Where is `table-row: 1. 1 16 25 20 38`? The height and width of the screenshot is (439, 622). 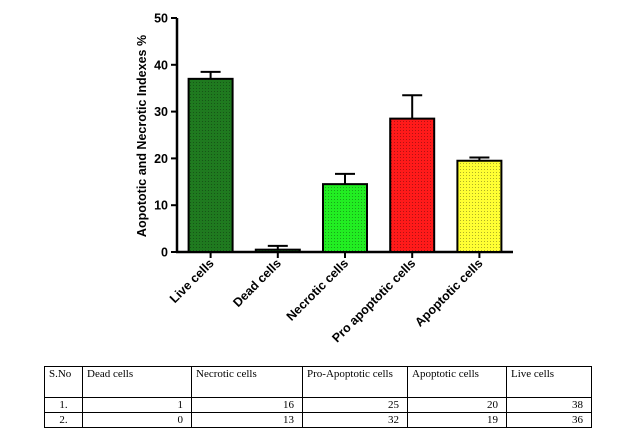 table-row: 1. 1 16 25 20 38 is located at coordinates (318, 405).